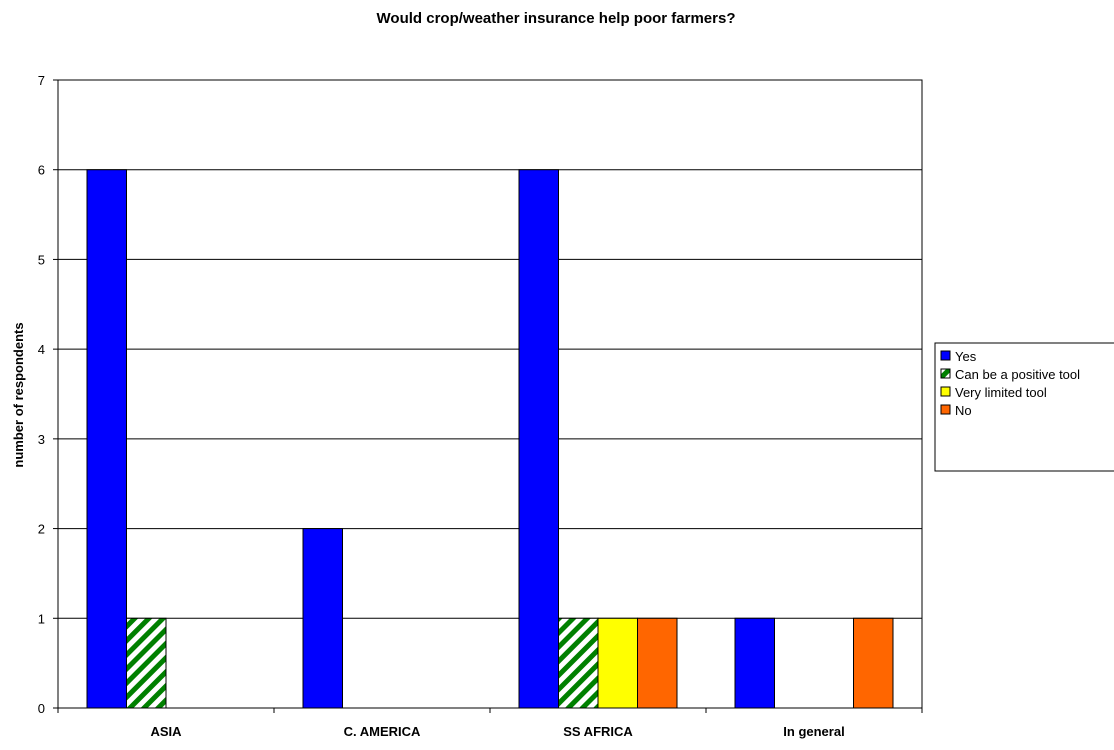 This screenshot has width=1114, height=750. I want to click on legend-label: Can be a positive tool, so click(1017, 374).